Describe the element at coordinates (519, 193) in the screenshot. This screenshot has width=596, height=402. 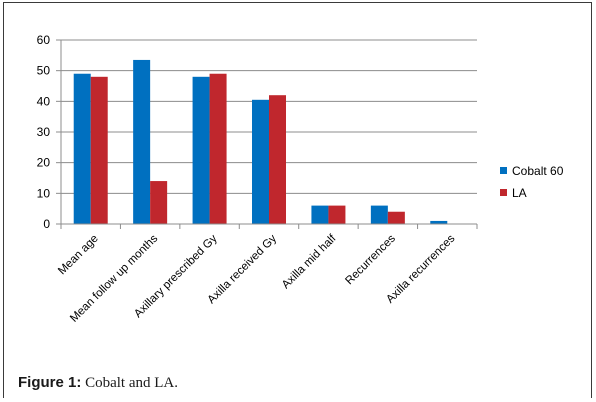
I see `legend-label: LA` at that location.